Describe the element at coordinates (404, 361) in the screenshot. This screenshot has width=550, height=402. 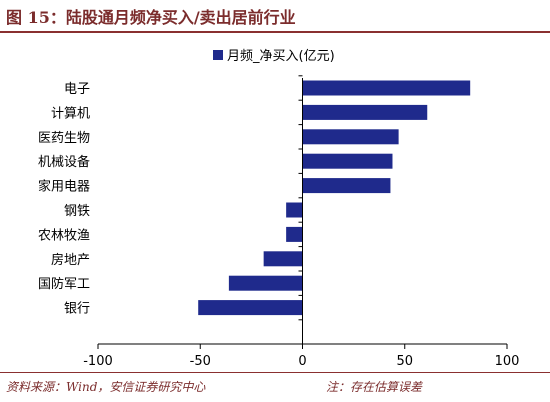
I see `x-tick-label: 50` at that location.